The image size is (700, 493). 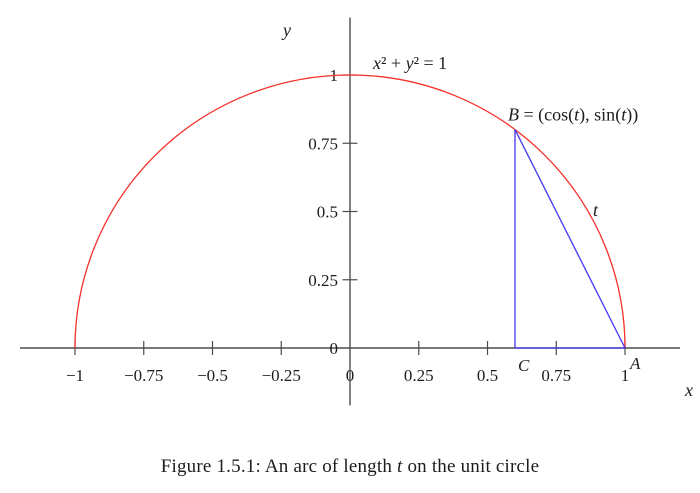 I want to click on x-tick-label: −0.5, so click(x=212, y=375).